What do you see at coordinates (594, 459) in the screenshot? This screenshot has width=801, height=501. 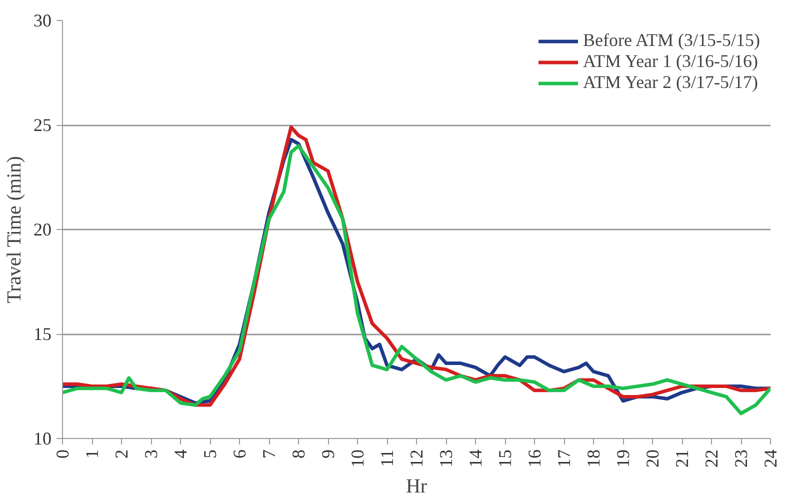 I see `x-tick-label: 18` at bounding box center [594, 459].